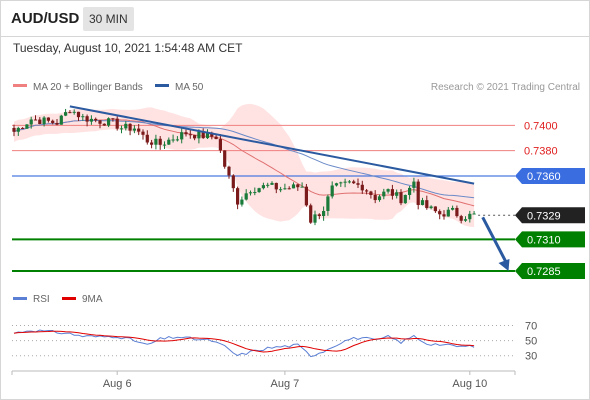  I want to click on rsi-tick-label: 30, so click(531, 357).